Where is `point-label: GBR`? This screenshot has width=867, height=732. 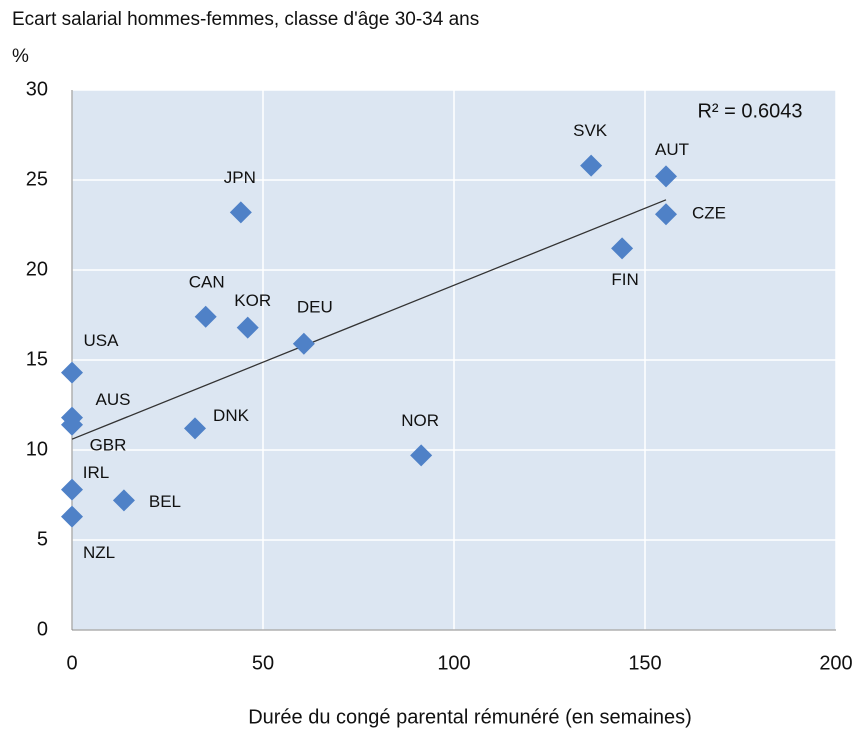
point-label: GBR is located at coordinates (108, 444).